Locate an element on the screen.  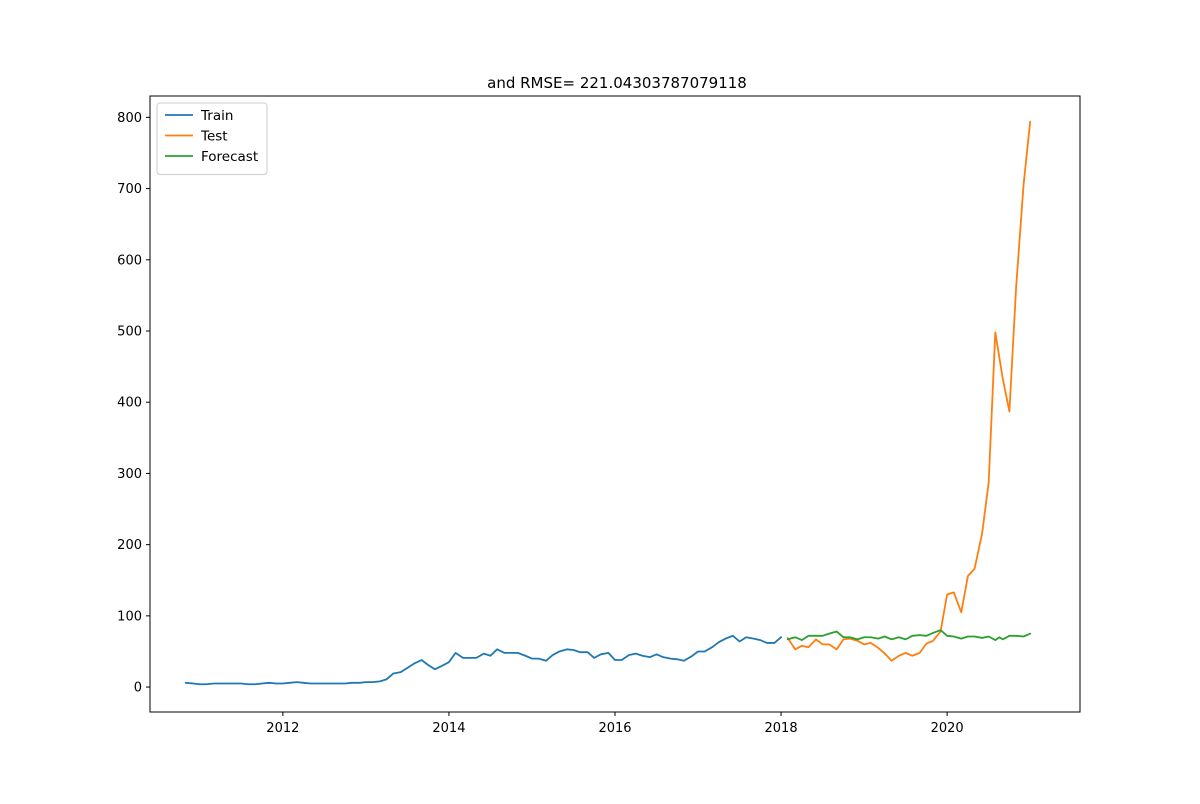
x-tick-label: 2018 is located at coordinates (781, 728).